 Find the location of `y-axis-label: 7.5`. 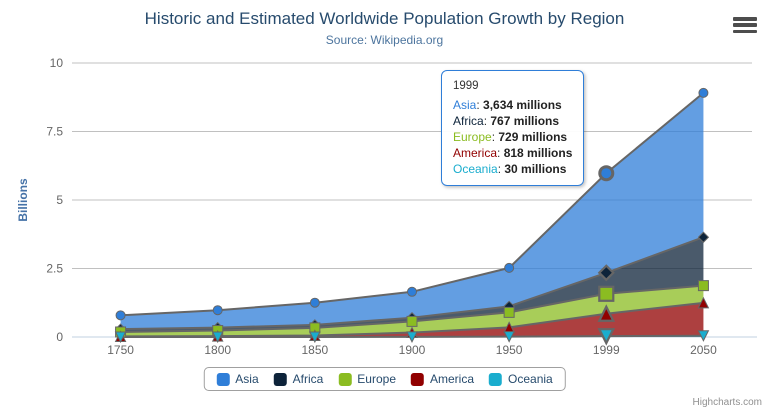

y-axis-label: 7.5 is located at coordinates (54, 132).